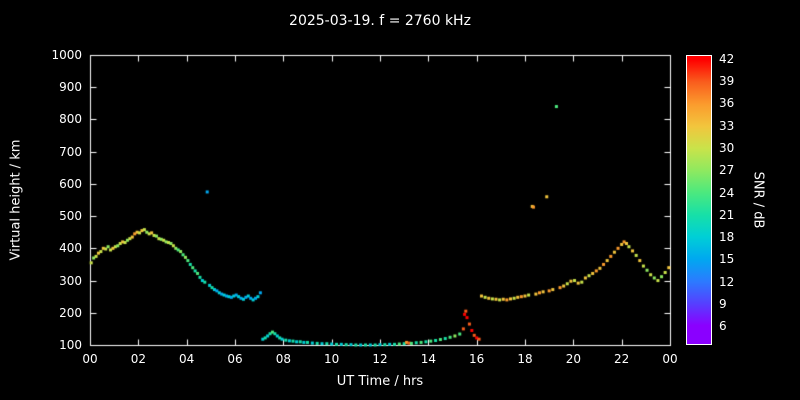 This screenshot has height=400, width=800. I want to click on x-tick-label: 18, so click(525, 359).